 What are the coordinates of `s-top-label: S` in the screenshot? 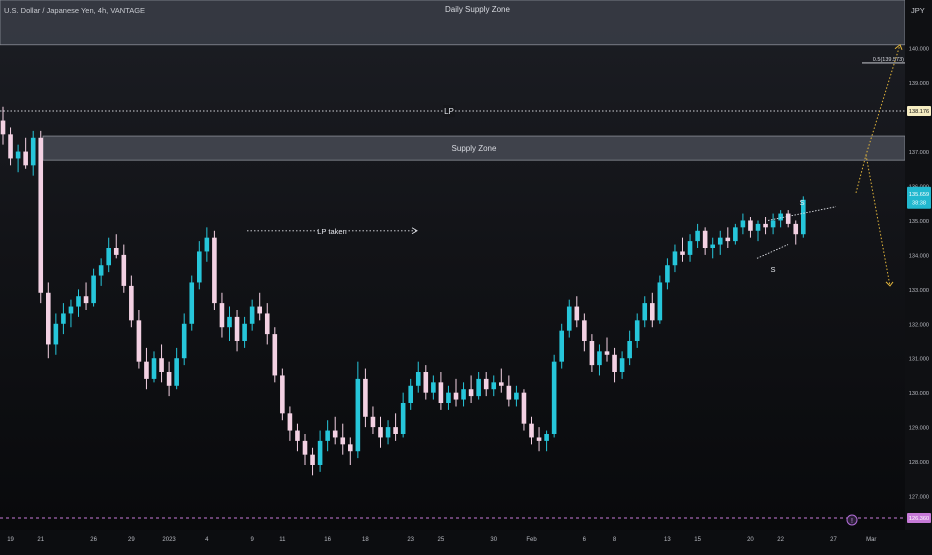 It's located at (801, 202).